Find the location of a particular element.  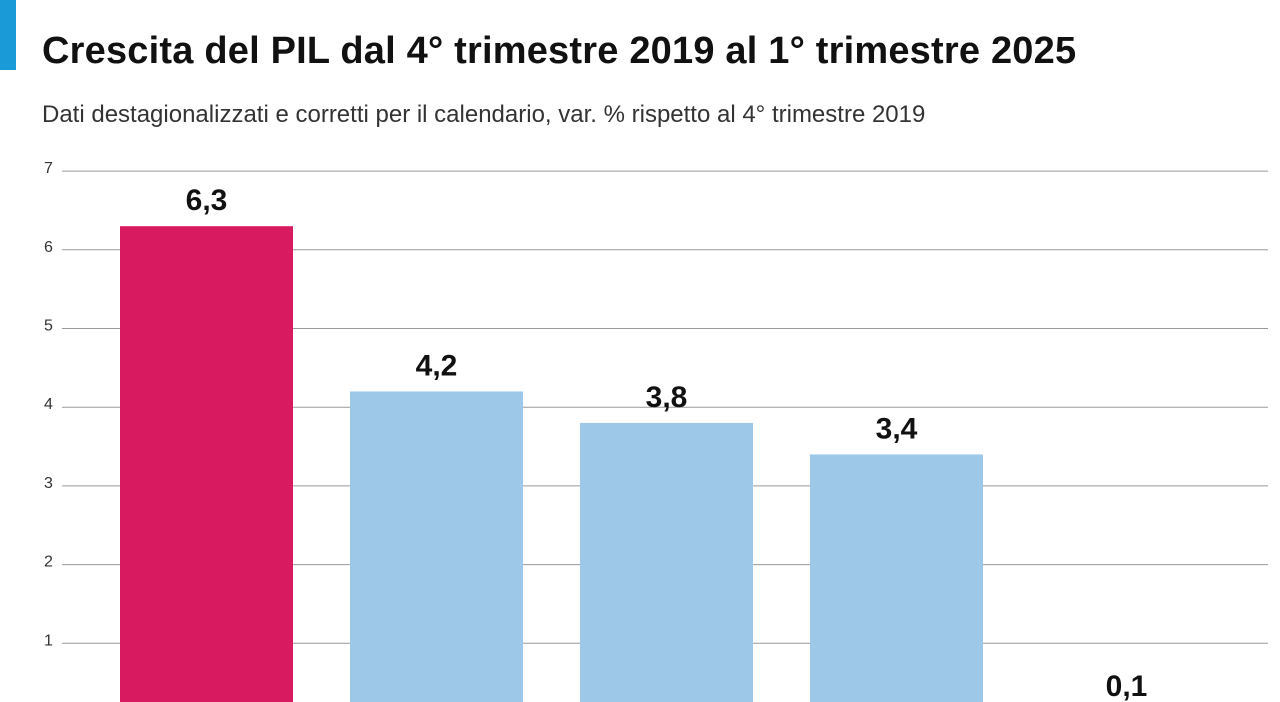

data-label-5: 0,1 is located at coordinates (1127, 686).